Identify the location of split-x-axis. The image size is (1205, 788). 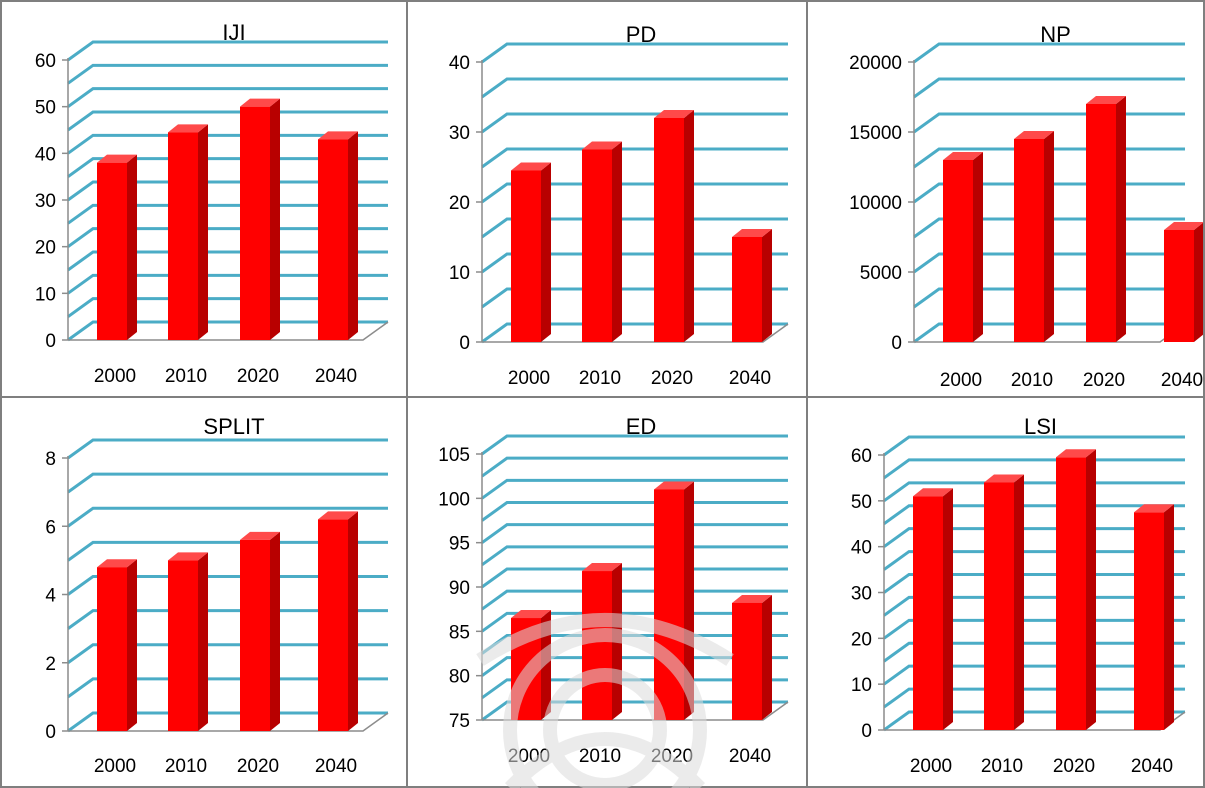
(228, 722).